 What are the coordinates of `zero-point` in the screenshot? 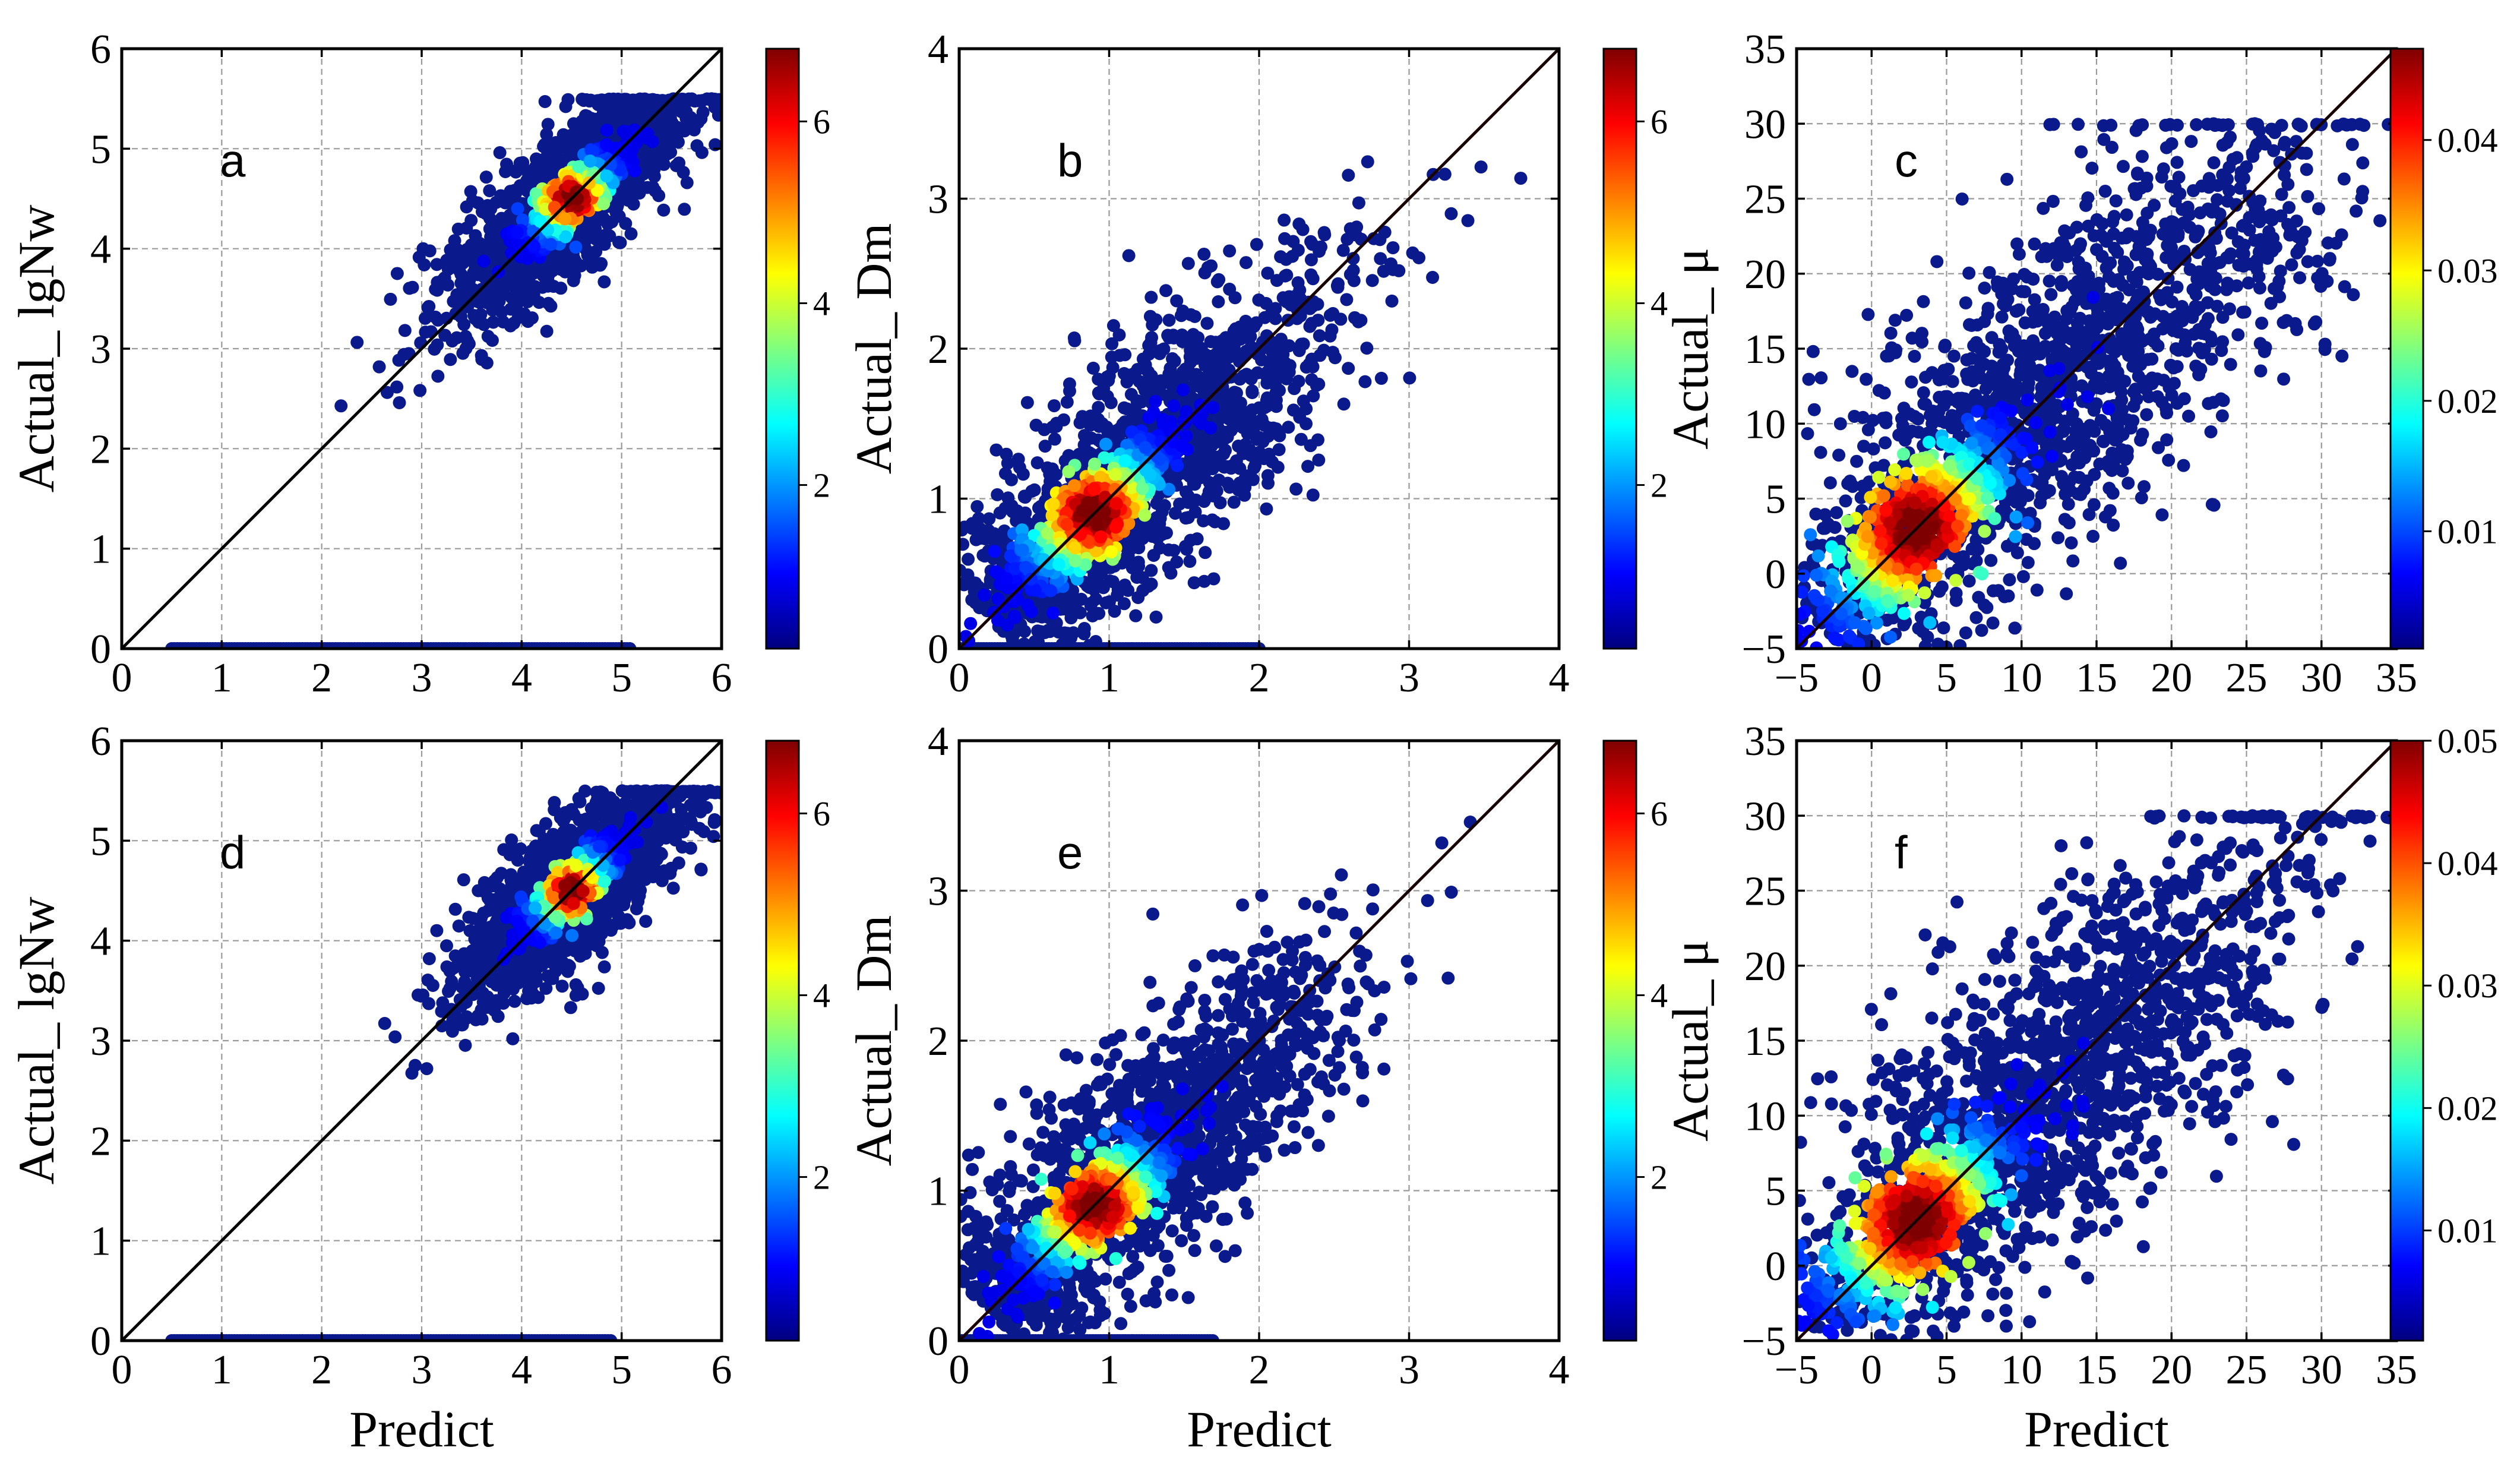 It's located at (630, 645).